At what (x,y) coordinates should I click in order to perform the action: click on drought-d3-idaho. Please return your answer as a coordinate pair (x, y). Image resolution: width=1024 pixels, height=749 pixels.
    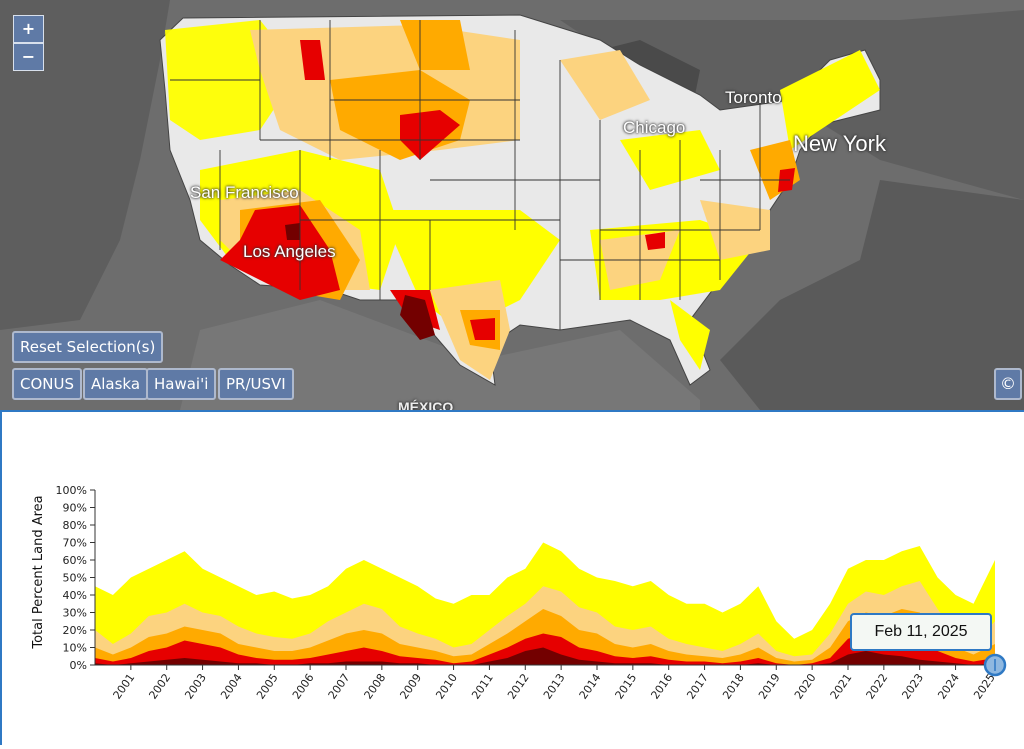
    Looking at the image, I should click on (312, 60).